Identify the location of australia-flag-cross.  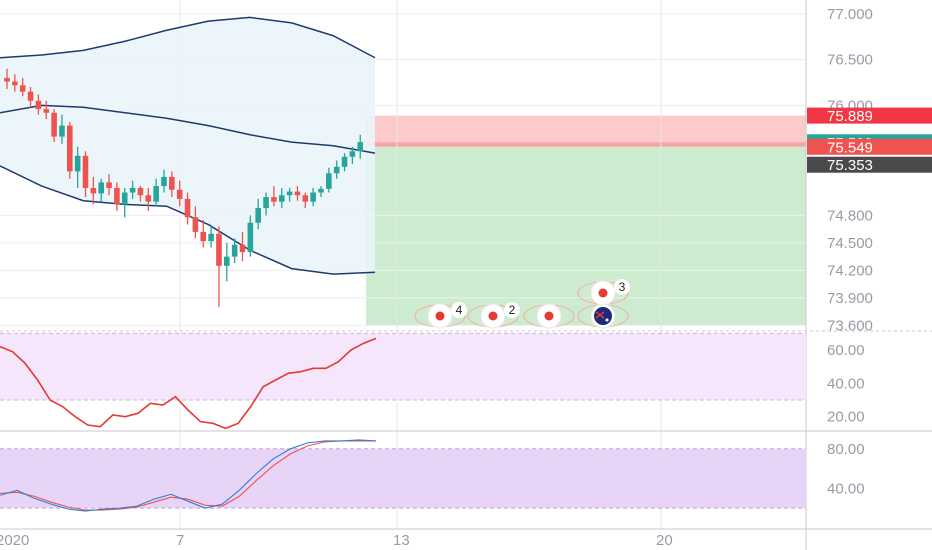
(600, 315).